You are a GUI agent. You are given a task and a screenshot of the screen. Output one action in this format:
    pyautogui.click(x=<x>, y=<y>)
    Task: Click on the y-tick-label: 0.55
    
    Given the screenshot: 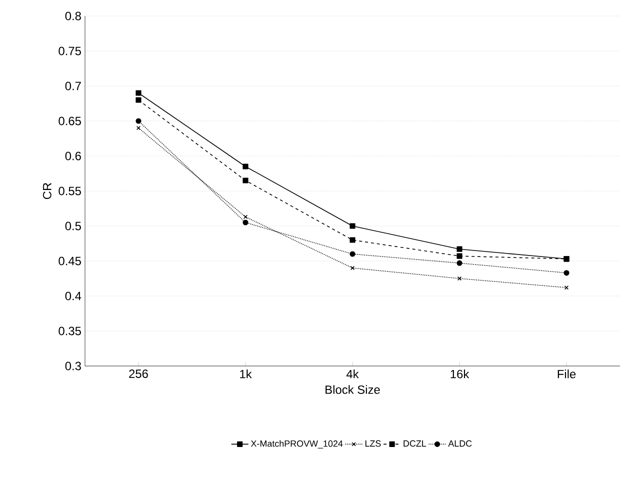 What is the action you would take?
    pyautogui.click(x=69, y=191)
    